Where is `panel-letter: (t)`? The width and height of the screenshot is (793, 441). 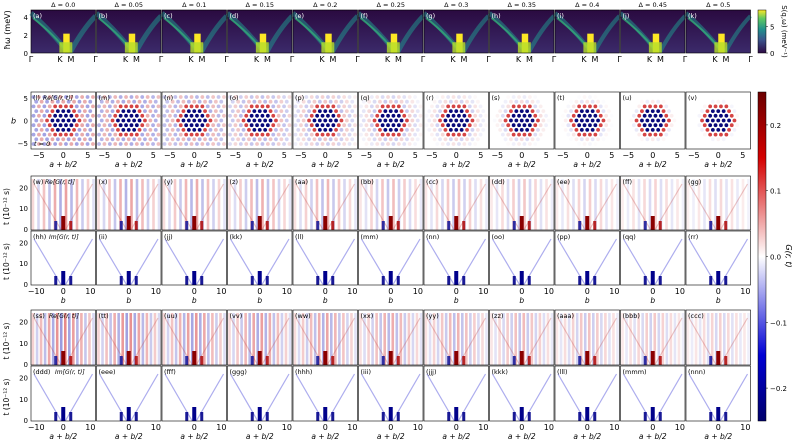 panel-letter: (t) is located at coordinates (561, 98).